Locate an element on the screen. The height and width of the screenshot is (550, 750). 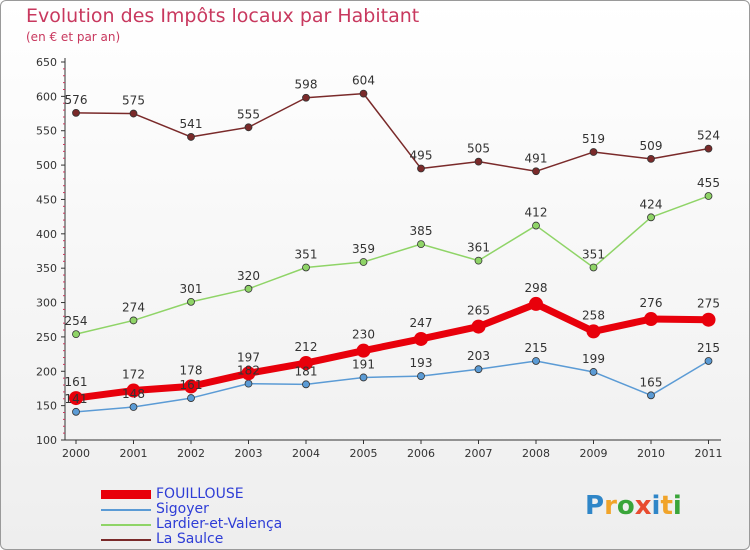
data-label: 519 is located at coordinates (593, 139).